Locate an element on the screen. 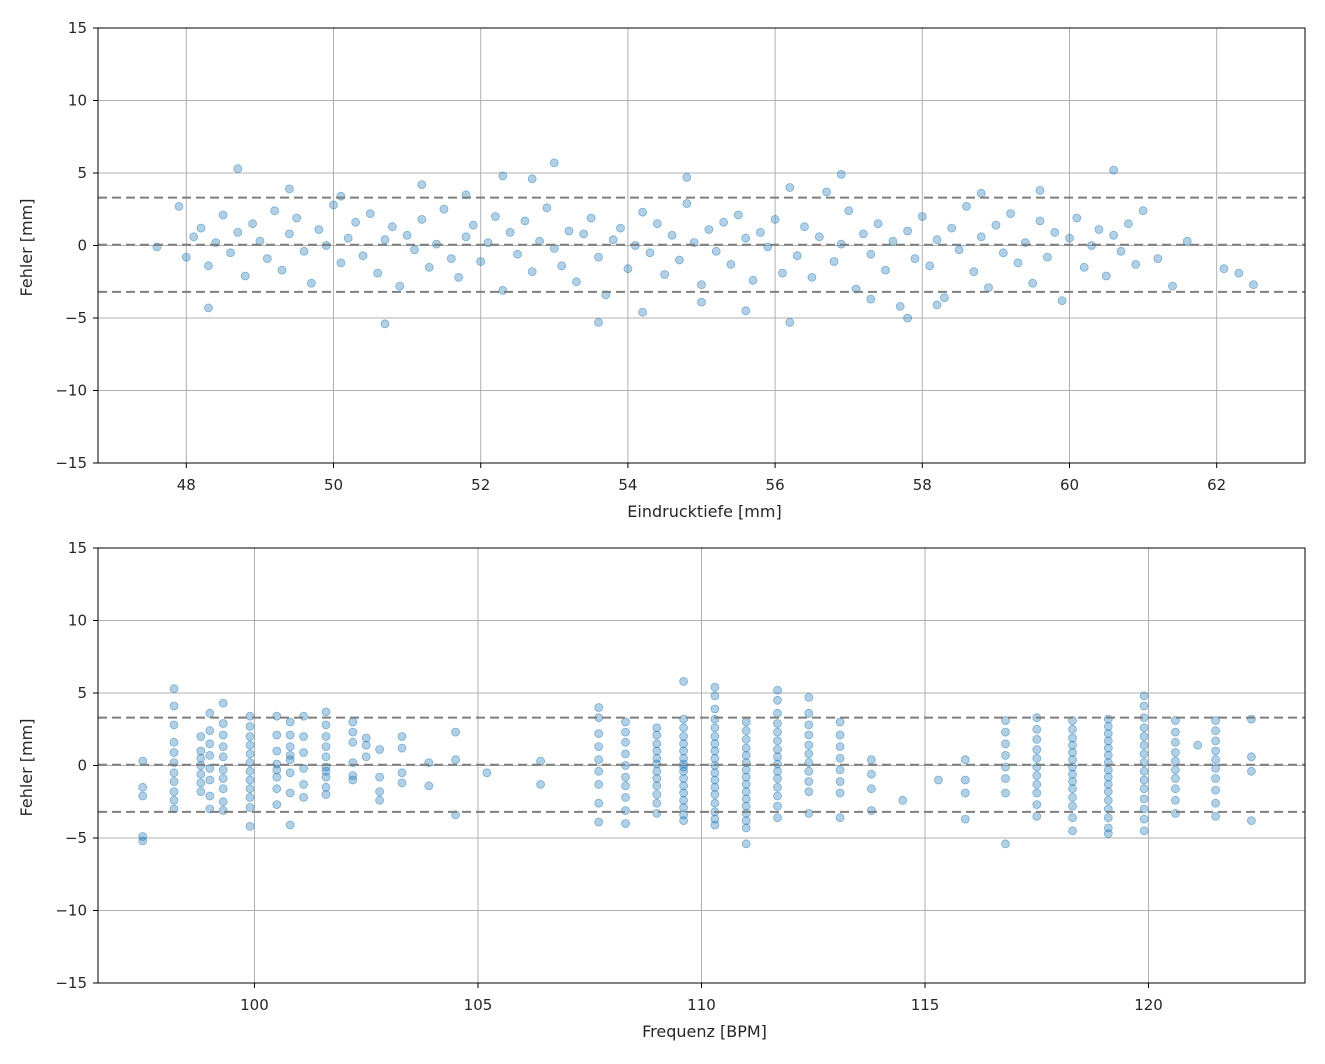 Image resolution: width=1325 pixels, height=1064 pixels. y-tick-label: −5 is located at coordinates (76, 318).